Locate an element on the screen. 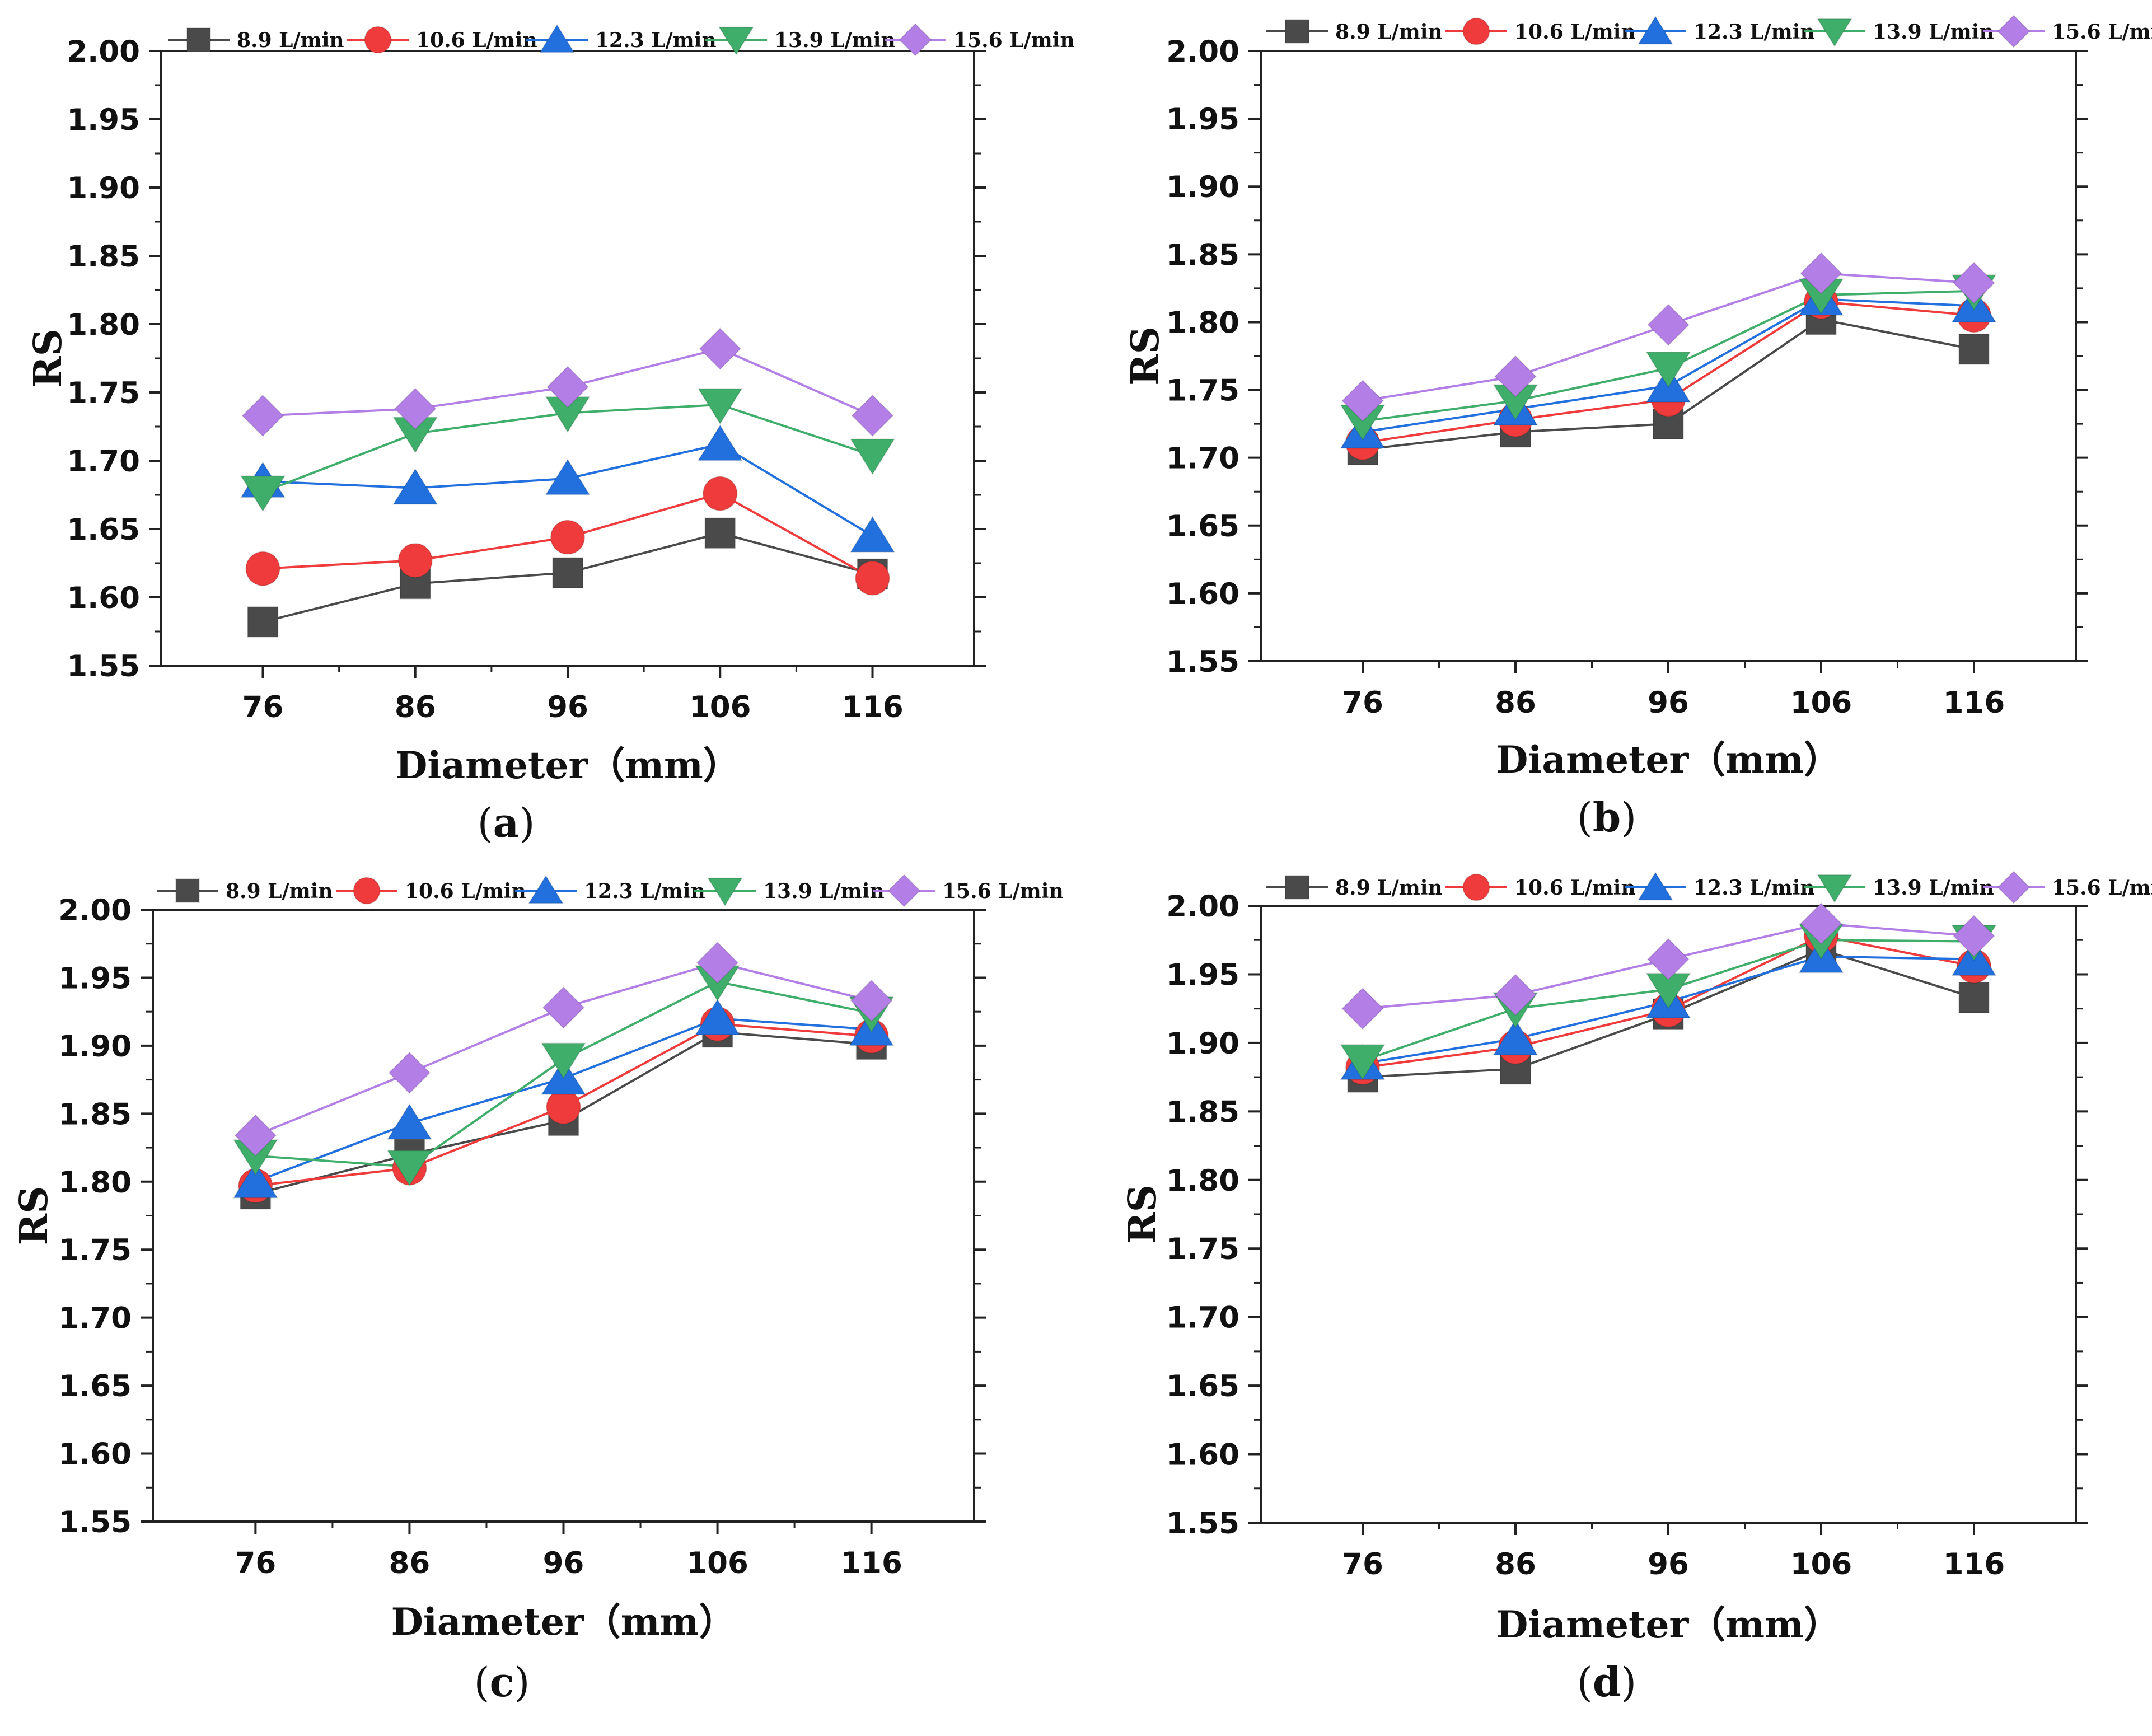 This screenshot has height=1736, width=2152. panel-label: (c) is located at coordinates (502, 1682).